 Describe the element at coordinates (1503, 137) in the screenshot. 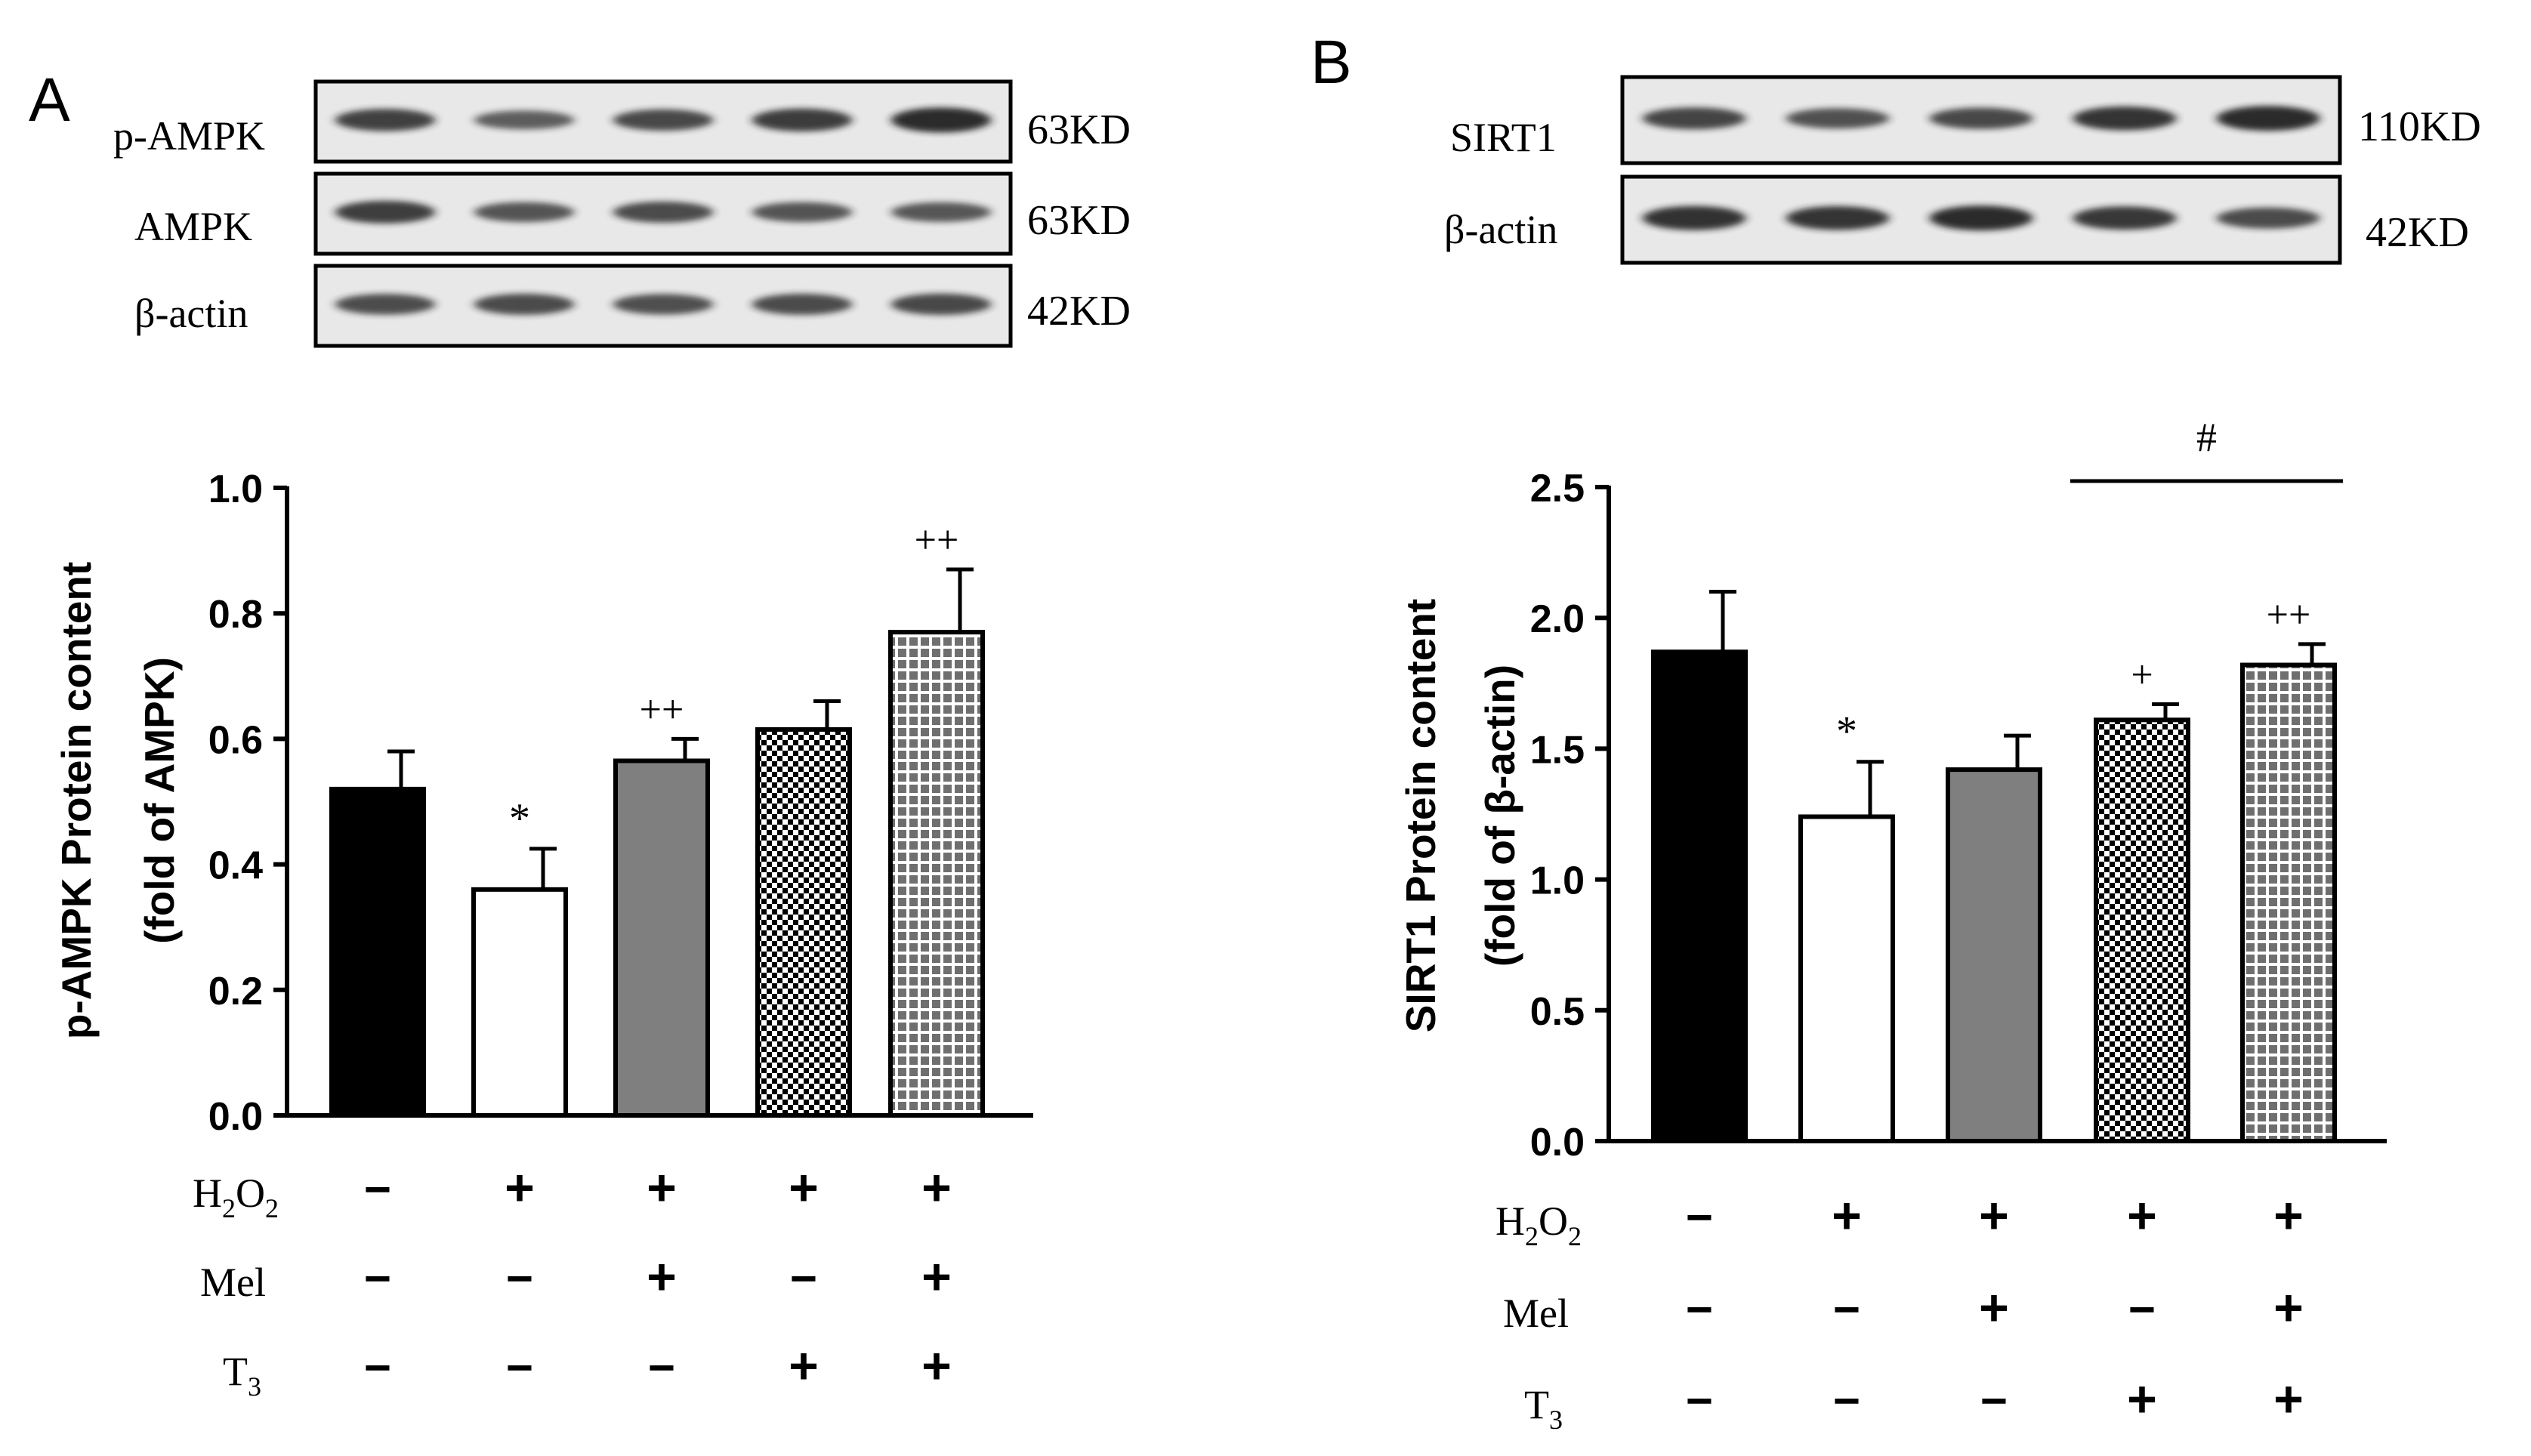

I see `blot-b-label-sirt1: SIRT1` at that location.